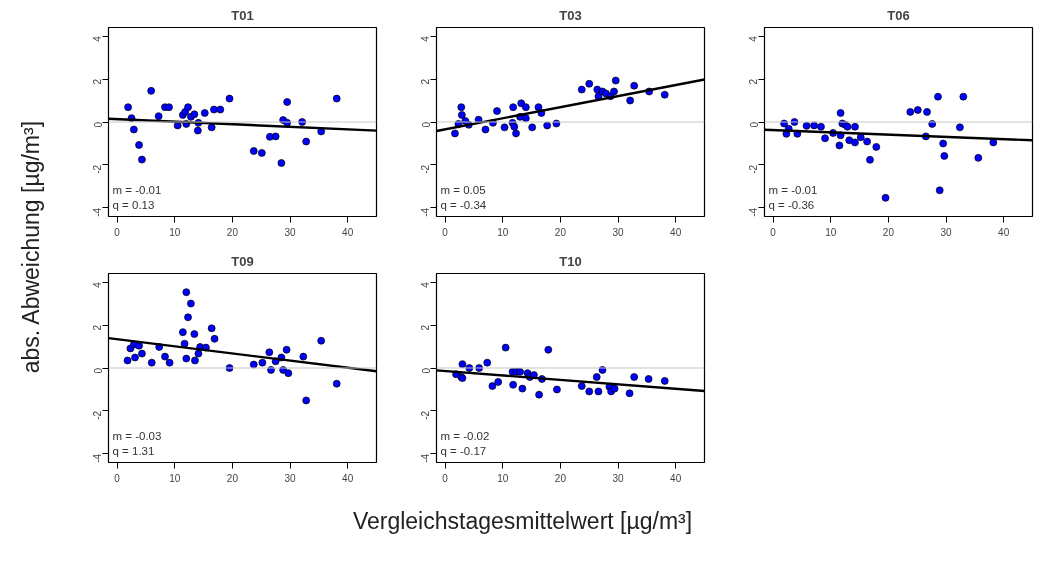 This screenshot has width=1056, height=568. Describe the element at coordinates (465, 435) in the screenshot. I see `annotation: m = -0.02` at that location.